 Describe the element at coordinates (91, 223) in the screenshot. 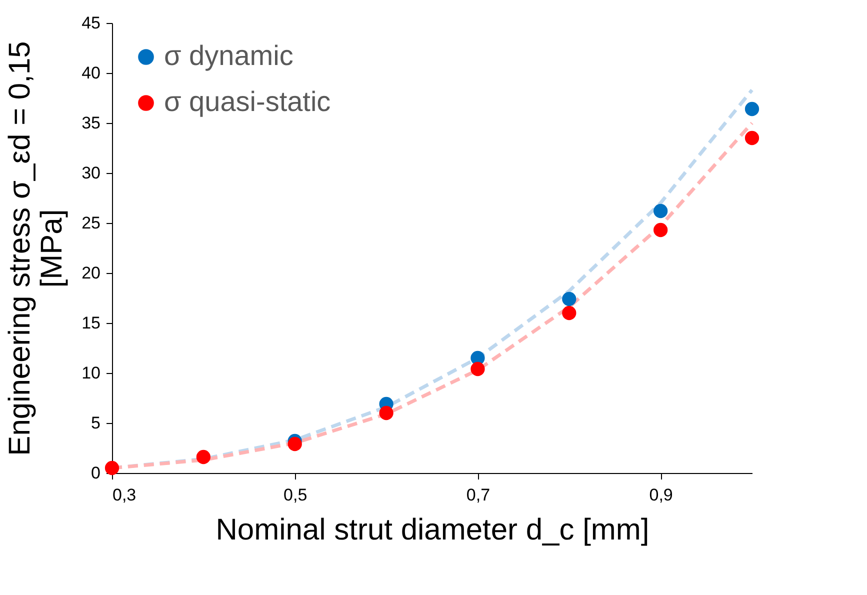

I see `y-tick-label: 25` at that location.